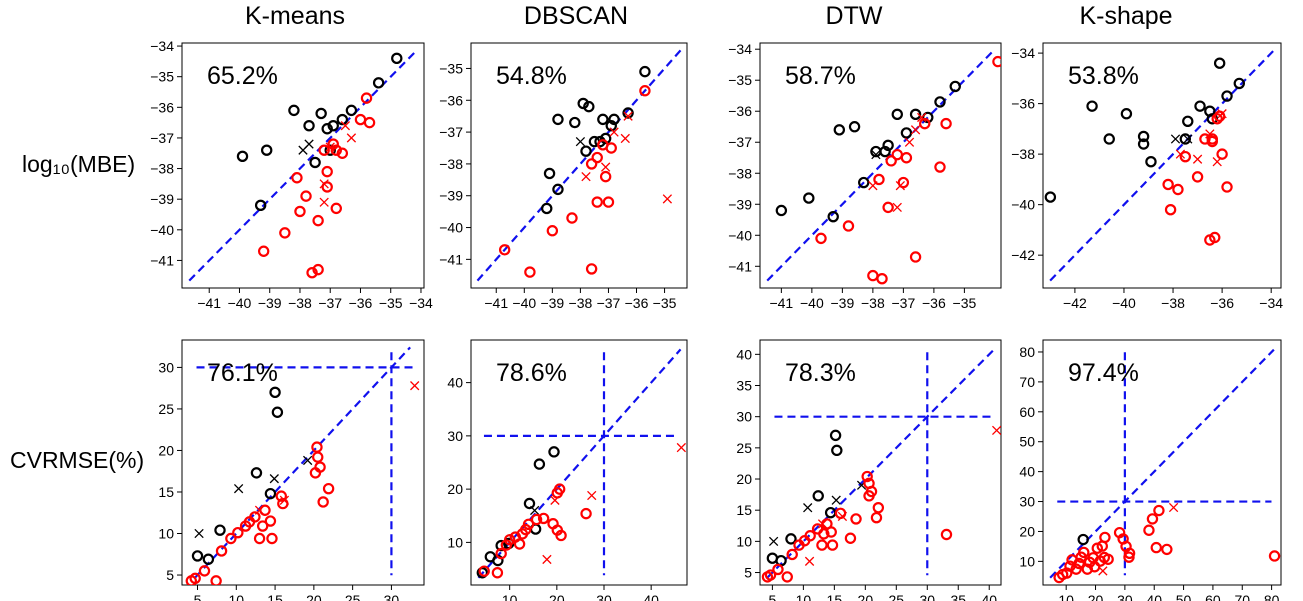 Image resolution: width=1303 pixels, height=601 pixels. I want to click on y-tick-label: −34, so click(1023, 53).